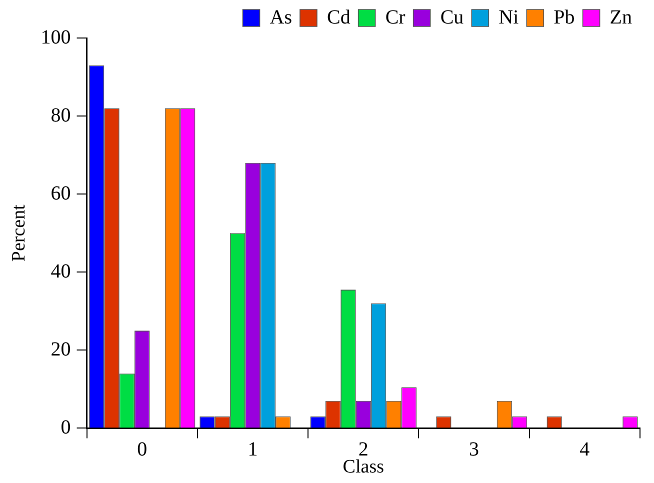 The width and height of the screenshot is (654, 483). Describe the element at coordinates (338, 17) in the screenshot. I see `legend-label: Cd` at that location.